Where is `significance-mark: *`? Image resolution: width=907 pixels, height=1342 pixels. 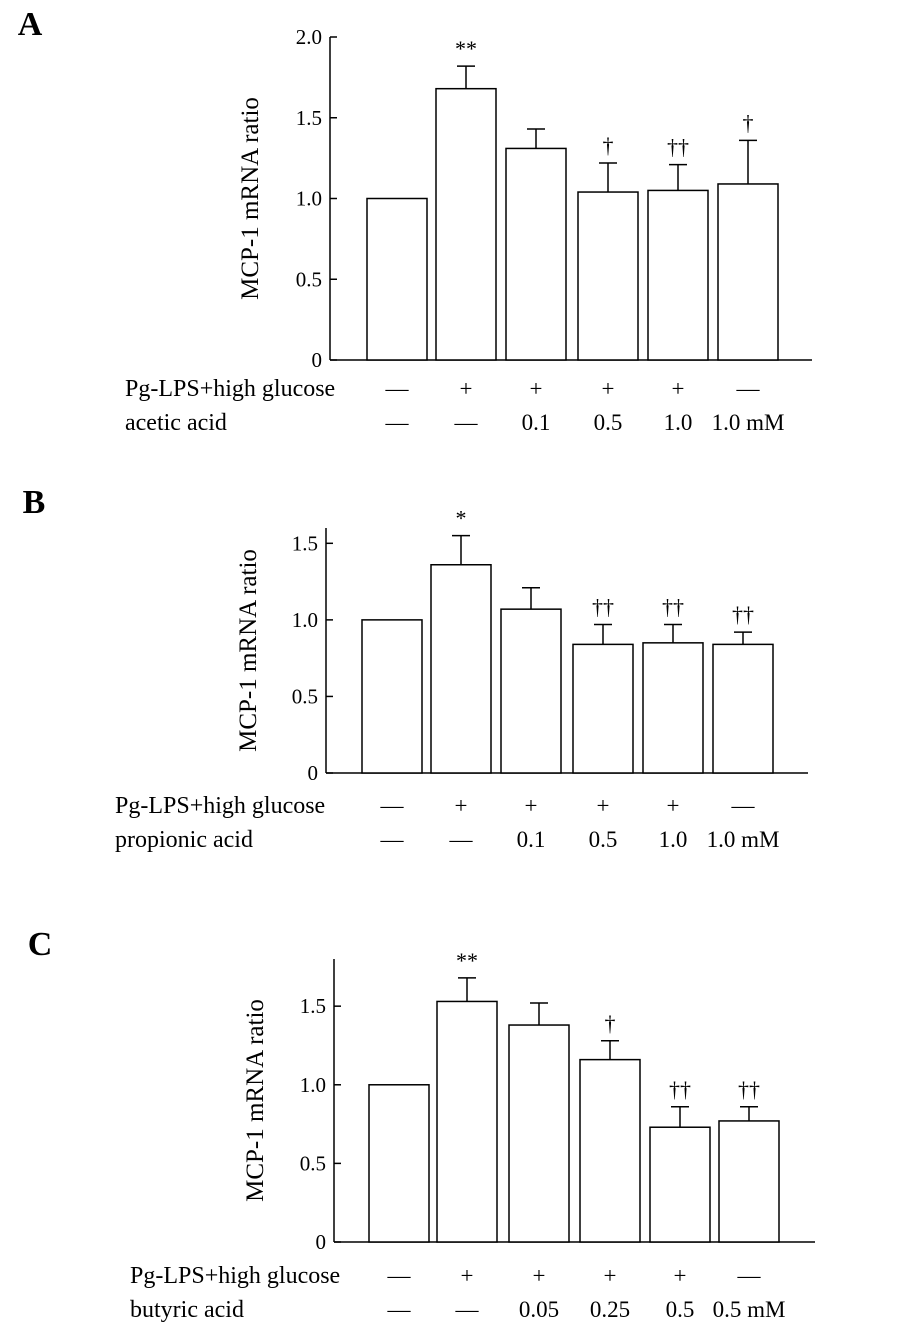 significance-mark: * is located at coordinates (461, 518).